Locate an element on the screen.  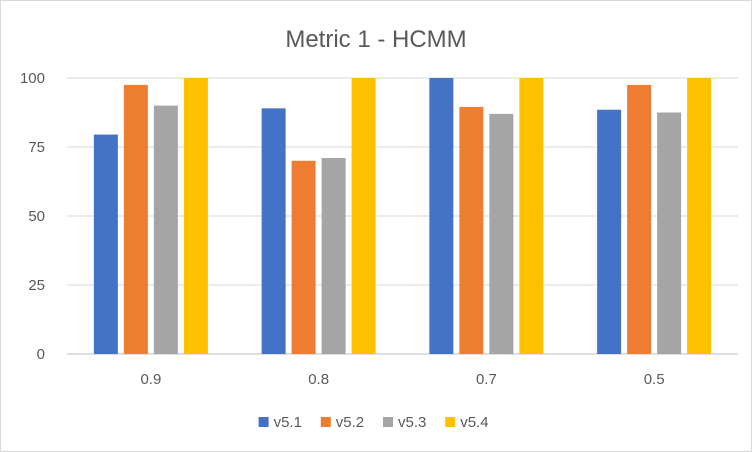
x-tick-label: 0.8 is located at coordinates (318, 379).